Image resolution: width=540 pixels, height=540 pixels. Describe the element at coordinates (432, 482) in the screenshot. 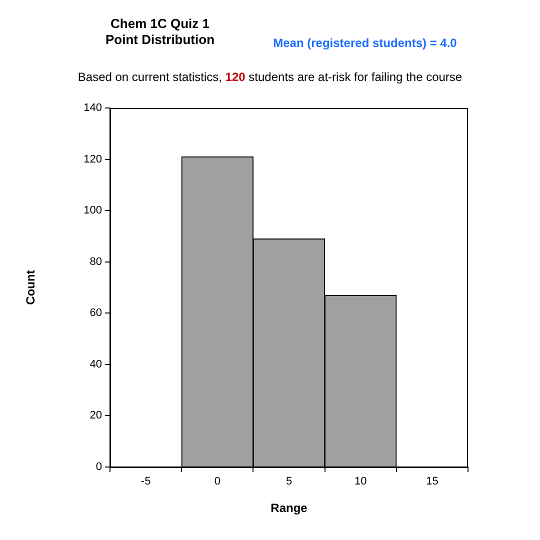

I see `x-tick-label: 15` at that location.